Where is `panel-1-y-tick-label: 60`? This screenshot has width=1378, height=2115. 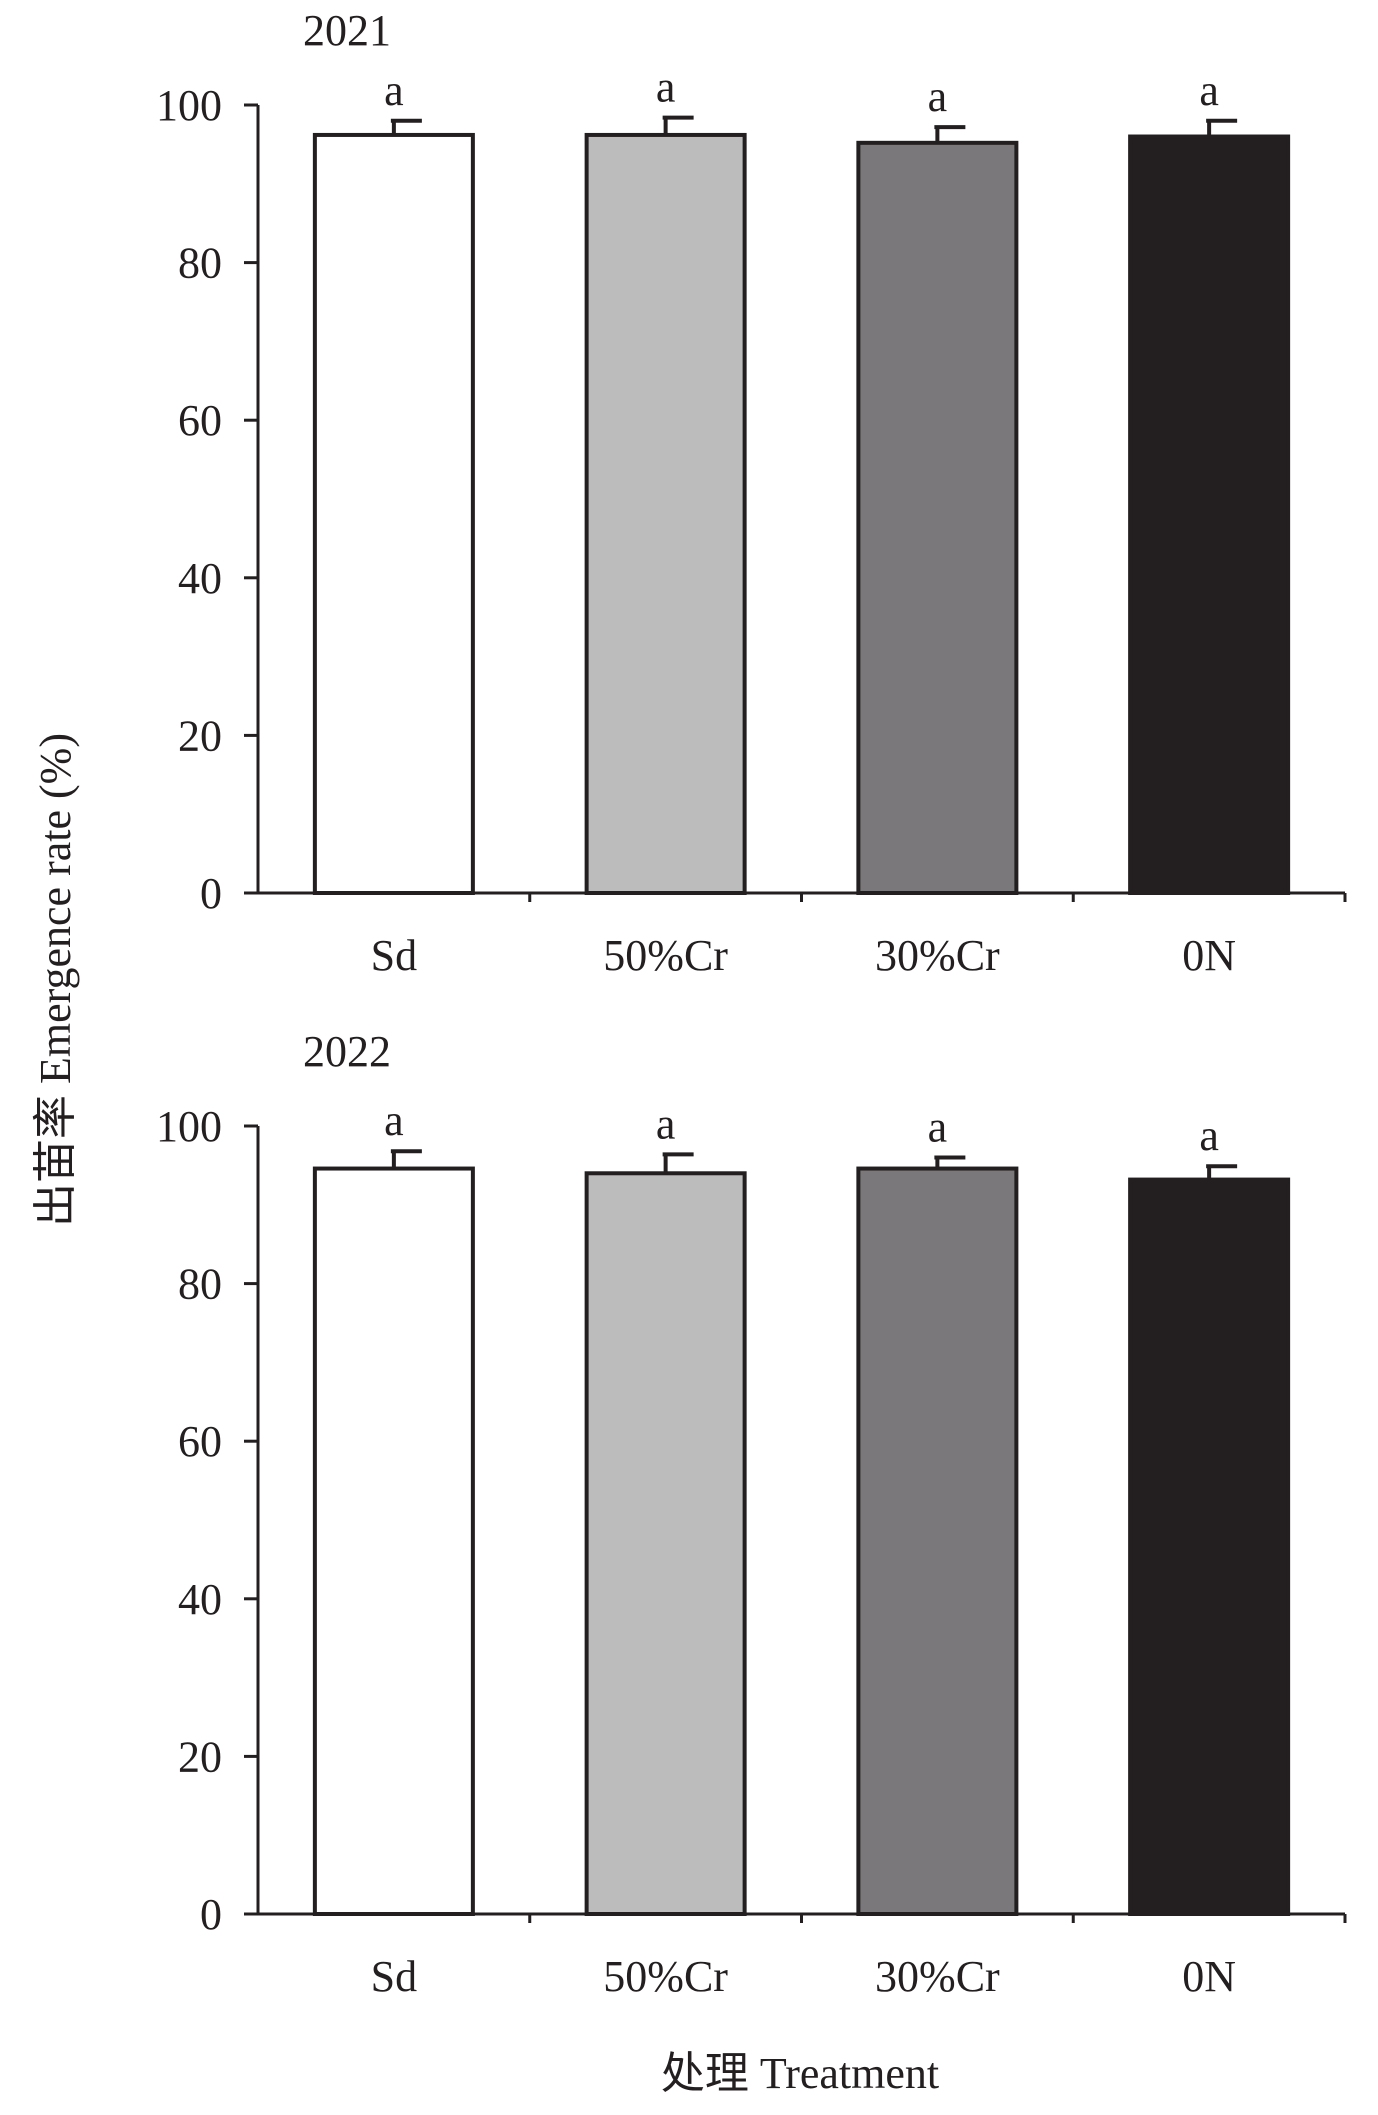 panel-1-y-tick-label: 60 is located at coordinates (200, 420).